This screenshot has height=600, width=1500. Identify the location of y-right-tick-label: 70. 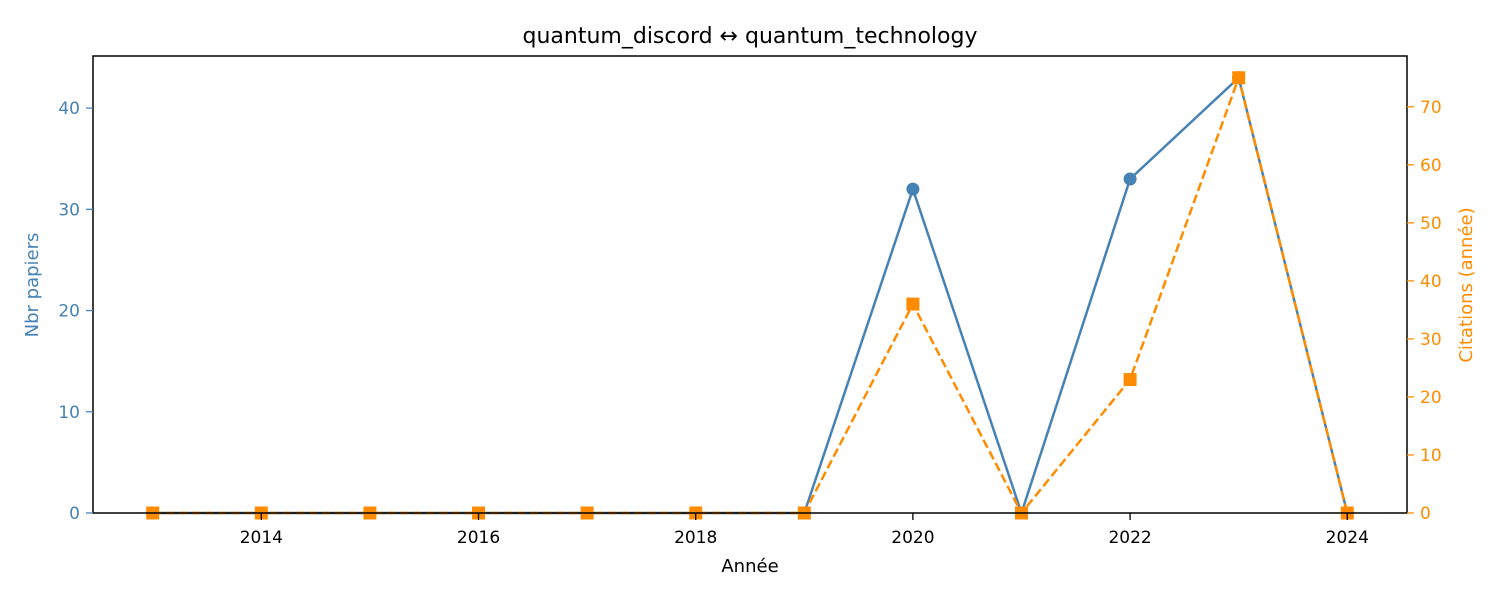
(1431, 108).